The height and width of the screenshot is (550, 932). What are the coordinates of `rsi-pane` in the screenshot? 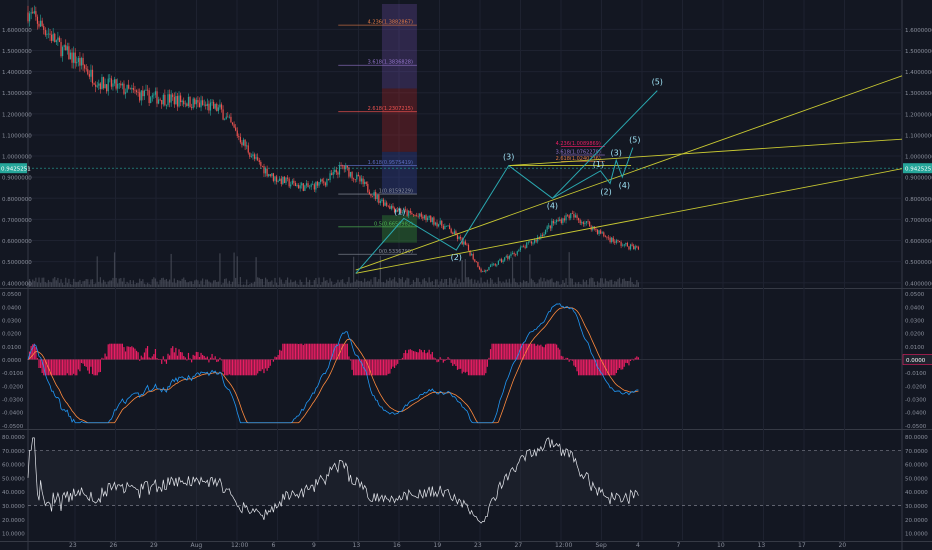 It's located at (464, 480).